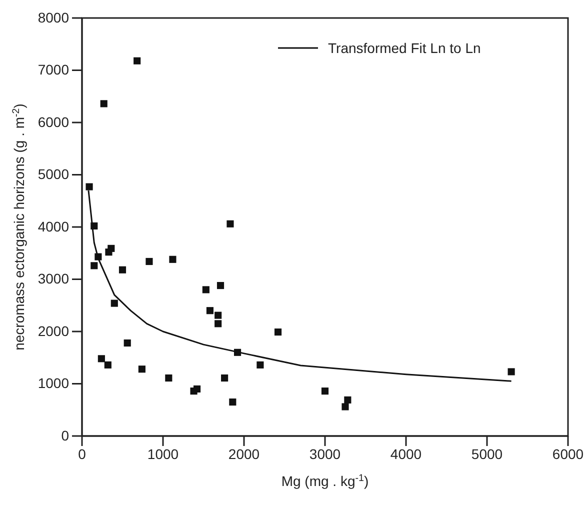  Describe the element at coordinates (568, 454) in the screenshot. I see `x-tick-label: 6000` at that location.